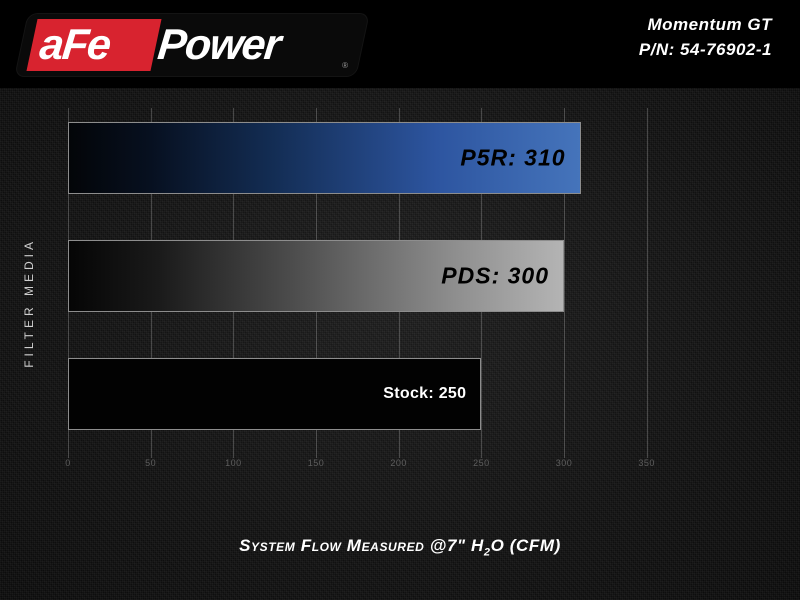  Describe the element at coordinates (29, 303) in the screenshot. I see `y-axis-title: FILTER MEDIA` at that location.